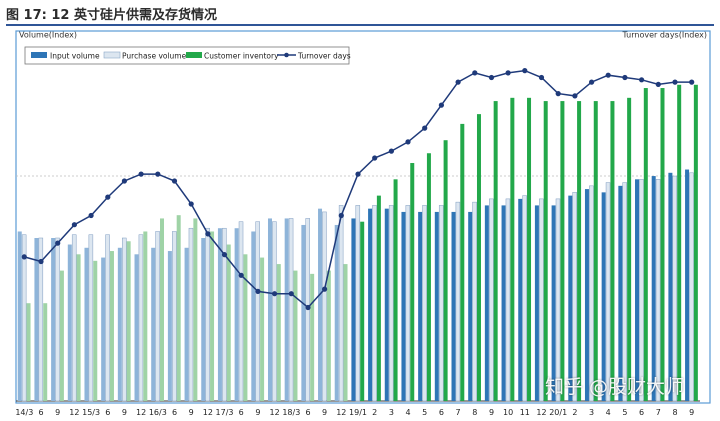 The width and height of the screenshot is (720, 421). What do you see at coordinates (111, 15) in the screenshot?
I see `figure-title: 图 17: 12 英寸硅片供需及存货情况` at bounding box center [111, 15].